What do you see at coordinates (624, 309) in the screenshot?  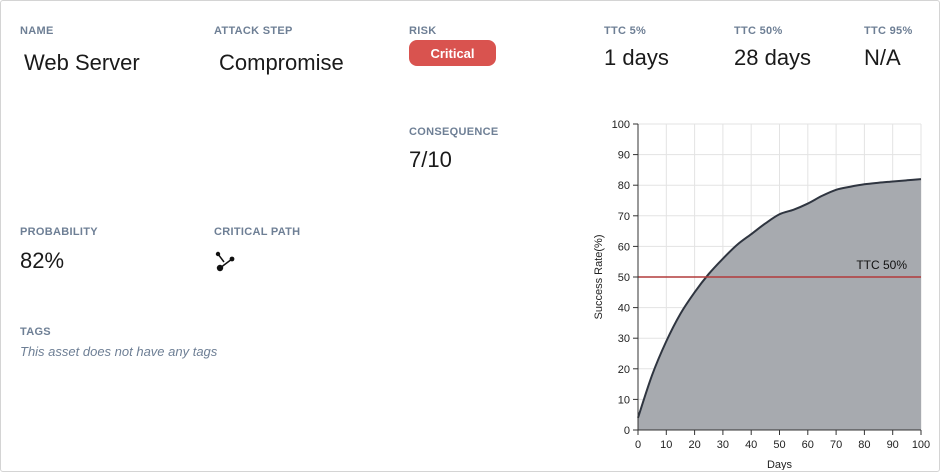 I see `y-tick-label: 40` at bounding box center [624, 309].